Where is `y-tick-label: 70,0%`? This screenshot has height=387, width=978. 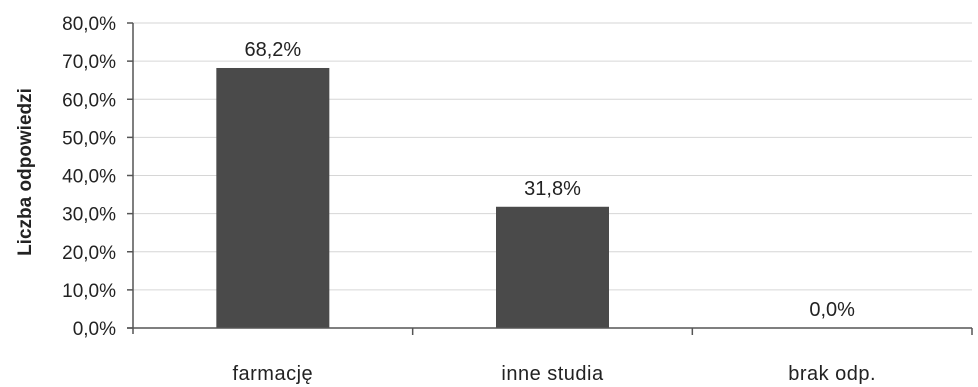
y-tick-label: 70,0% is located at coordinates (89, 62).